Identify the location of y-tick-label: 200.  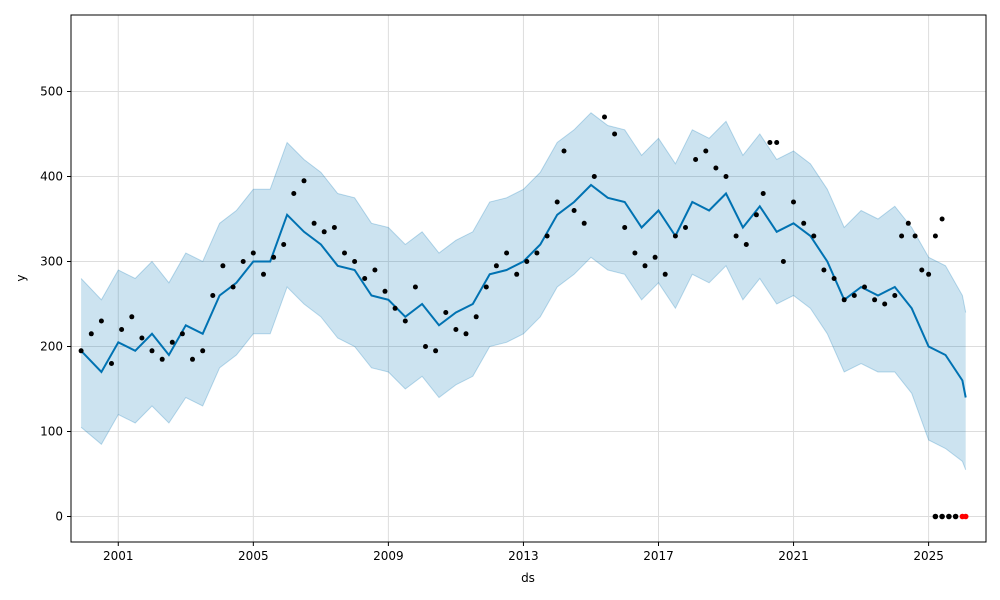
(51, 347).